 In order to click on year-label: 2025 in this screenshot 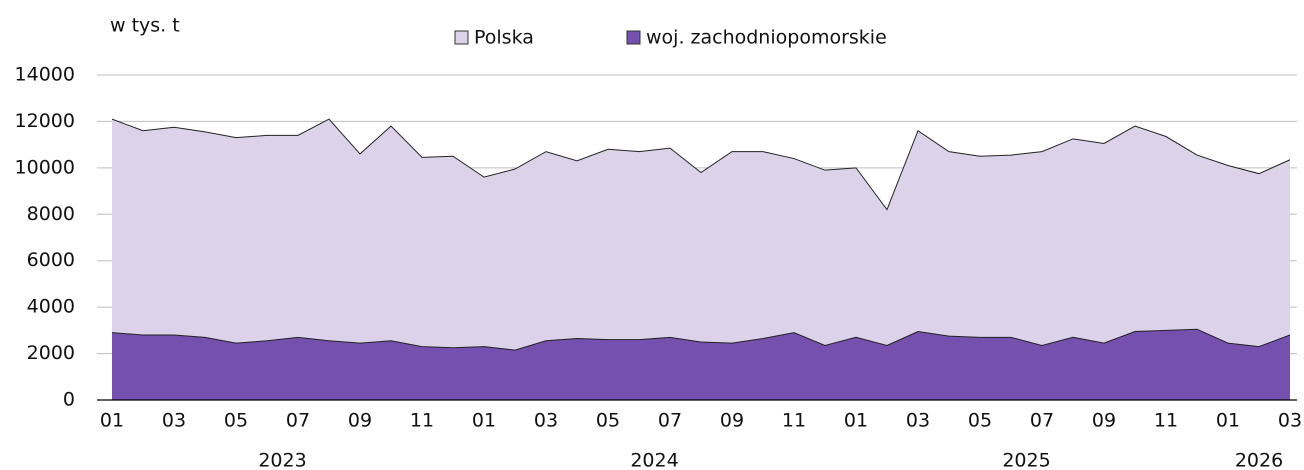, I will do `click(1026, 460)`.